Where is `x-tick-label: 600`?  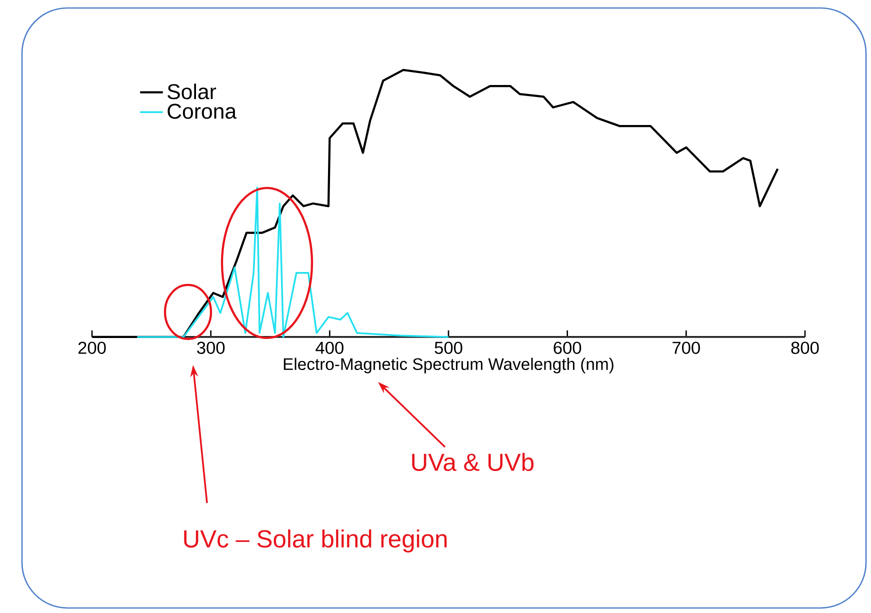 x-tick-label: 600 is located at coordinates (568, 348).